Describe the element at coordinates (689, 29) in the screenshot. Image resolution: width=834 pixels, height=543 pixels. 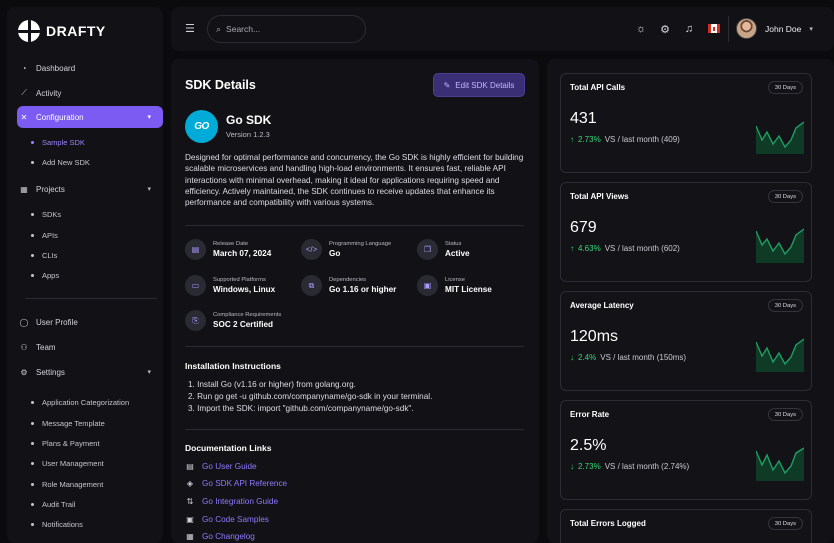
I see `notification-bell-icon: ♫` at that location.